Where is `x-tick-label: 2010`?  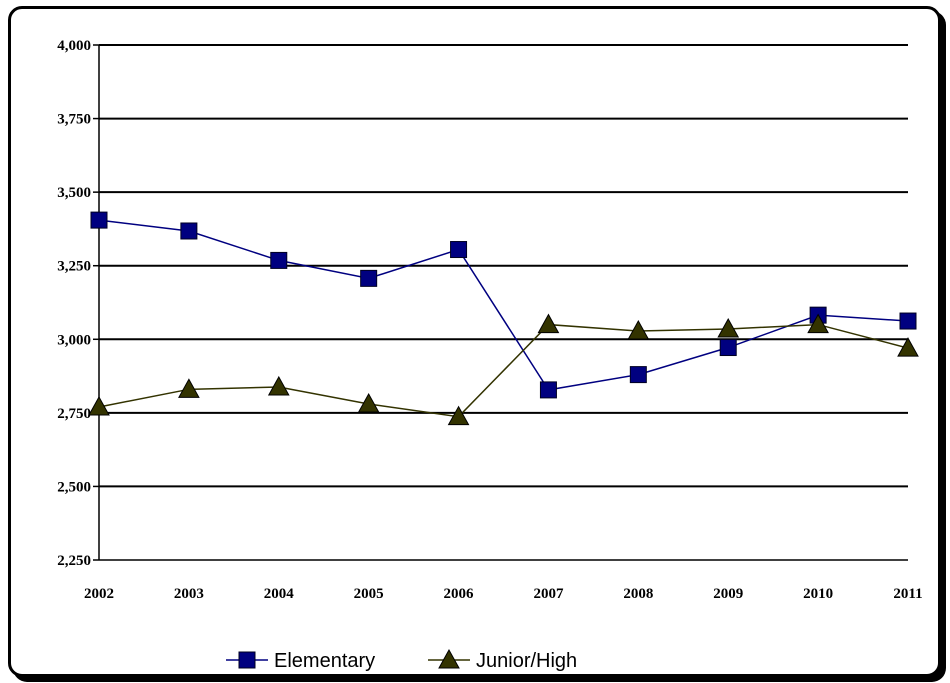 x-tick-label: 2010 is located at coordinates (818, 594).